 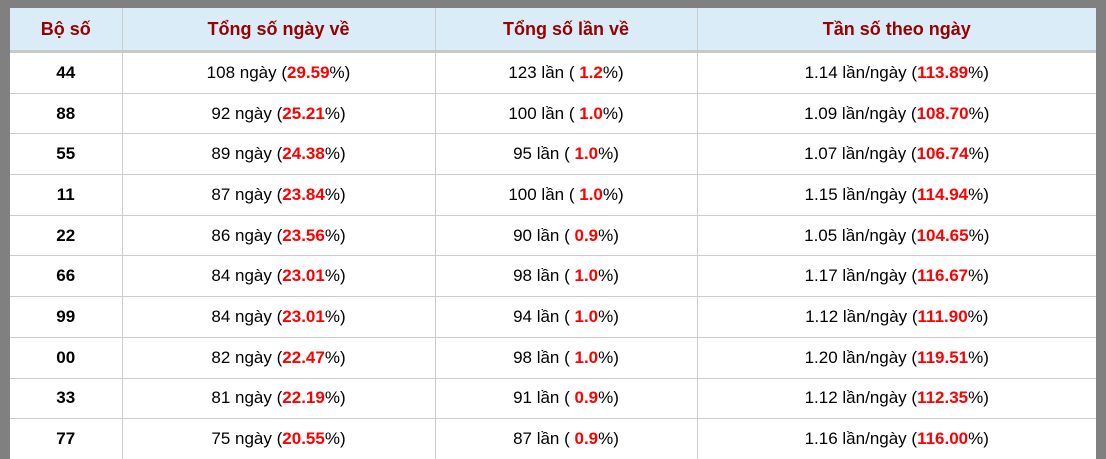 I want to click on pair-value: 00, so click(x=66, y=357).